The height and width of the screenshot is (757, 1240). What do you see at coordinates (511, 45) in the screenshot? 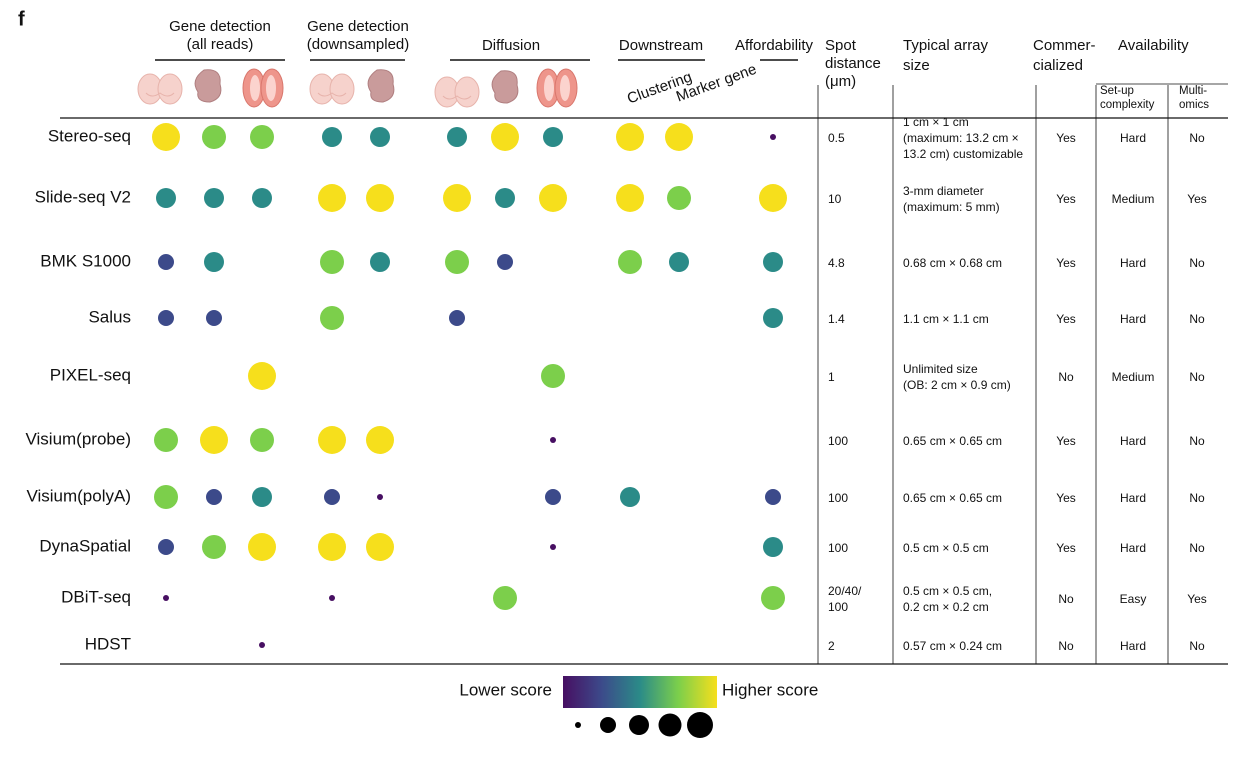
I see `group-header: Diffusion` at bounding box center [511, 45].